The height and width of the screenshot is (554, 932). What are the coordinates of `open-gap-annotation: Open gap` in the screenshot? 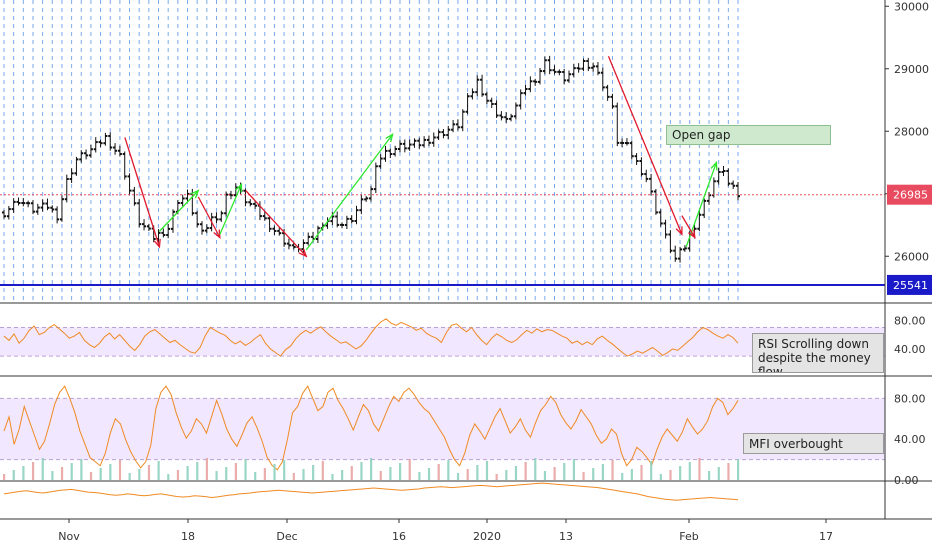 It's located at (748, 135).